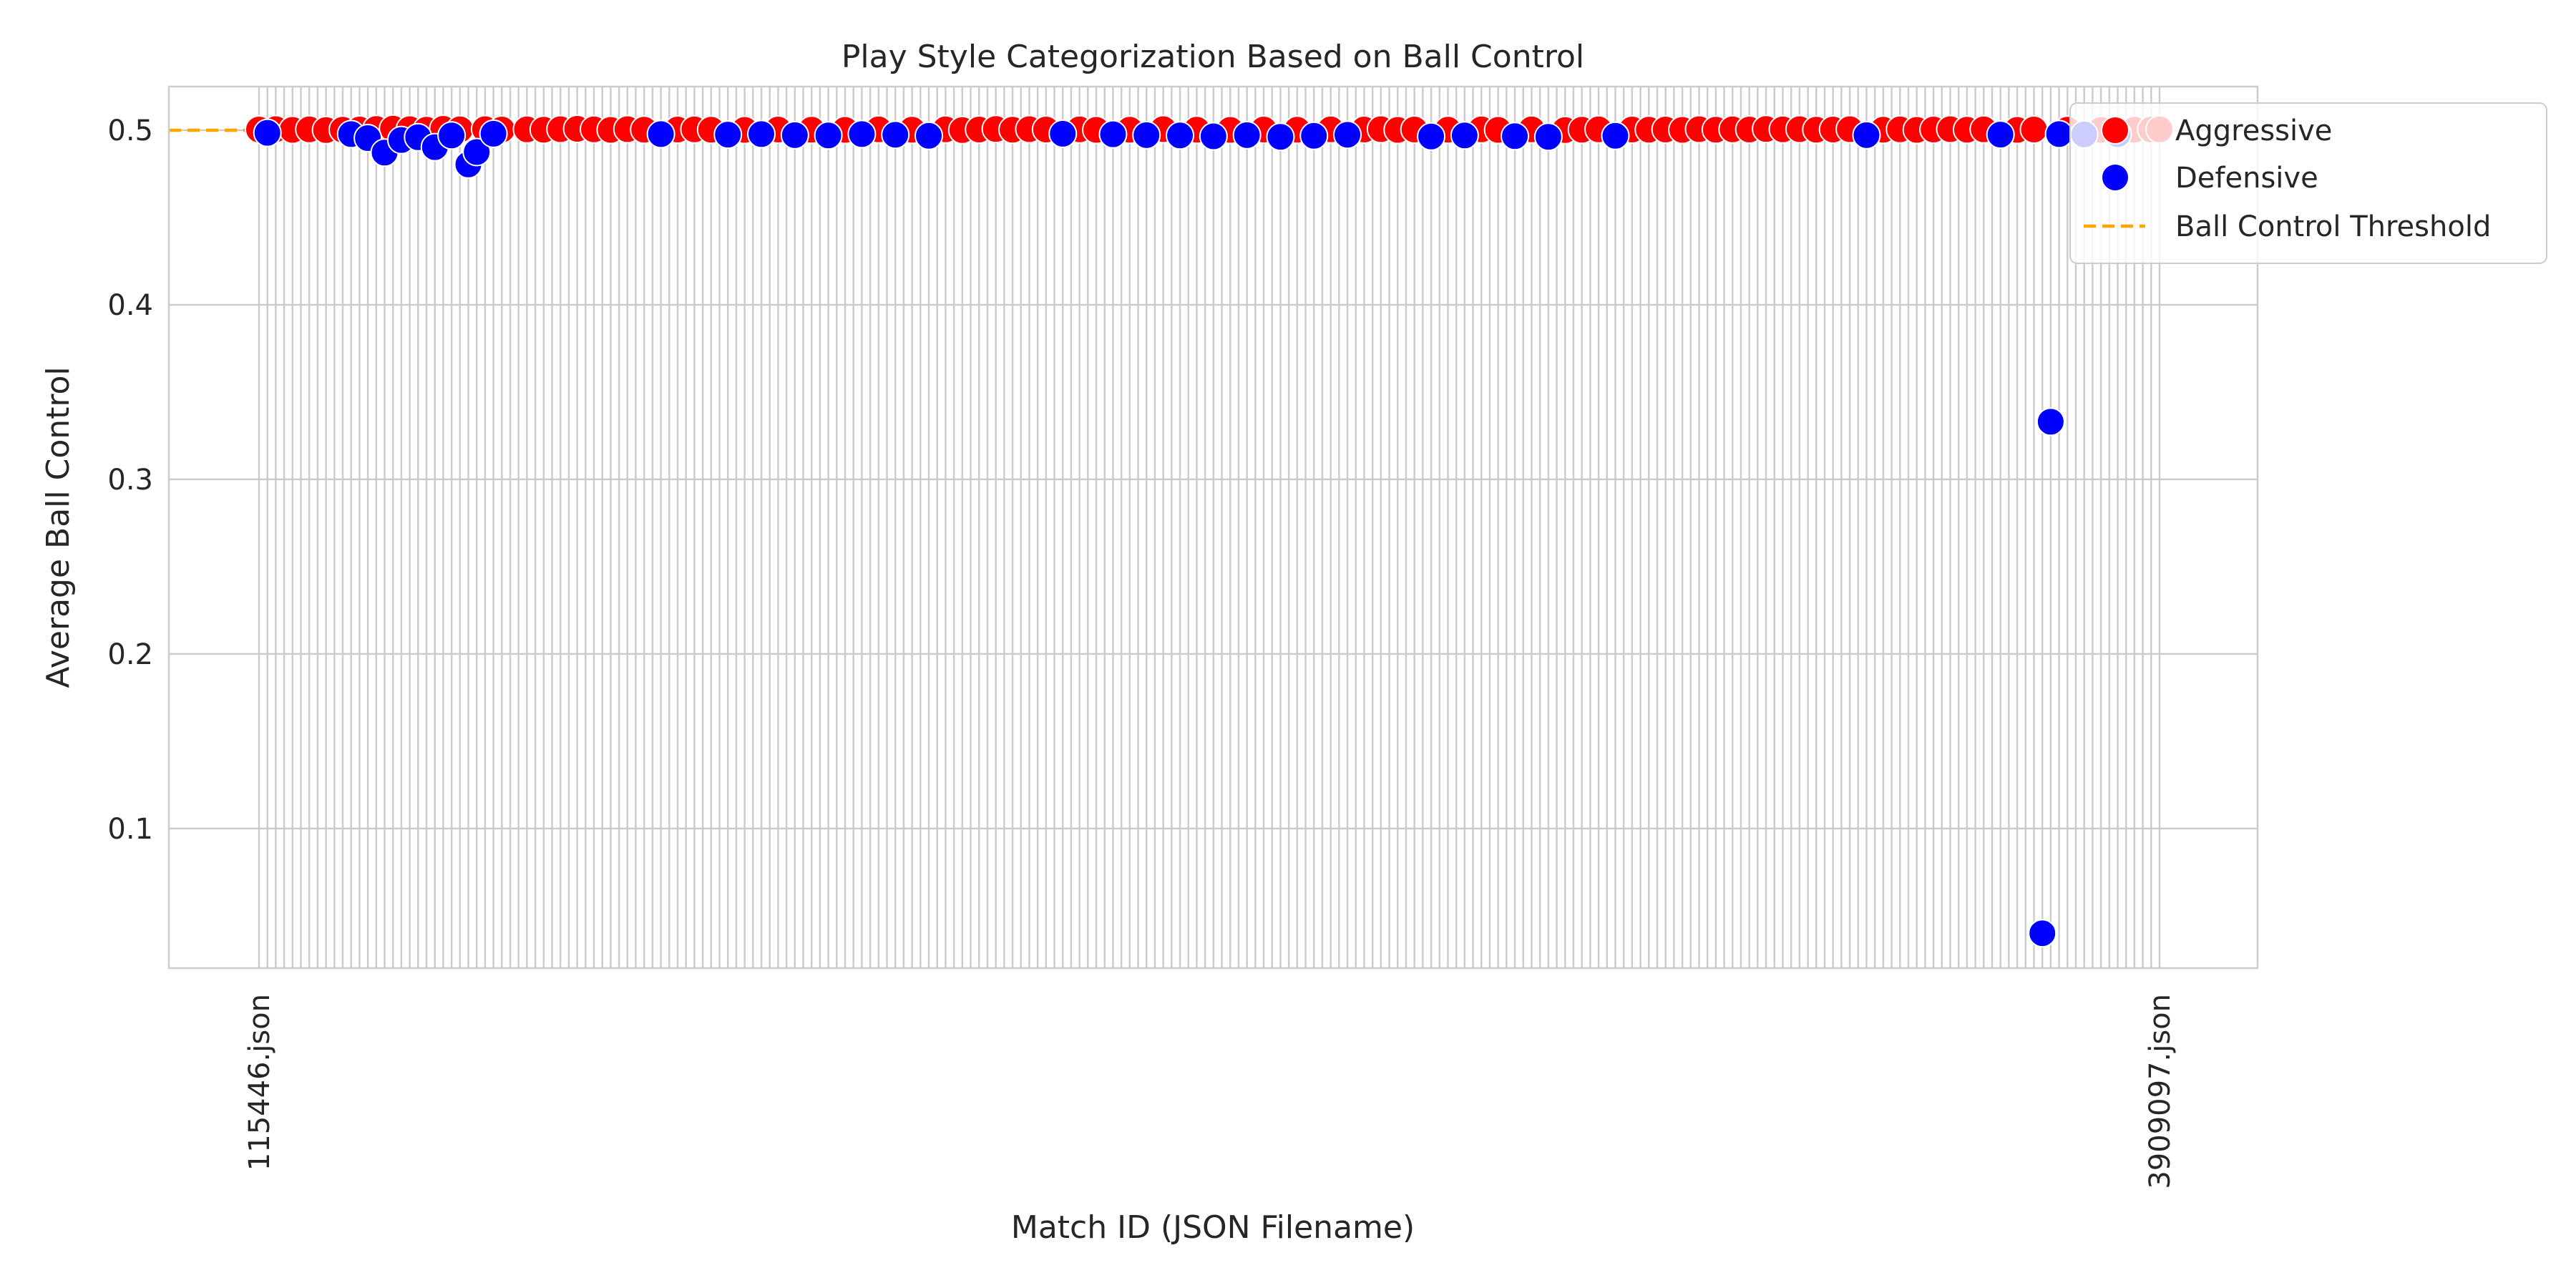 The image size is (2576, 1288). Describe the element at coordinates (259, 1082) in the screenshot. I see `x-tick-label: 115446.json` at that location.